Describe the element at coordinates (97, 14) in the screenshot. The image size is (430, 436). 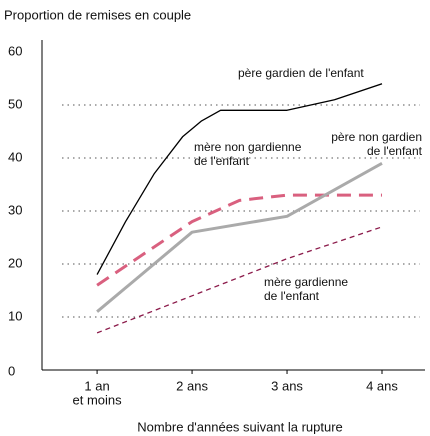
I see `chart-title: Proportion de remises en couple` at that location.